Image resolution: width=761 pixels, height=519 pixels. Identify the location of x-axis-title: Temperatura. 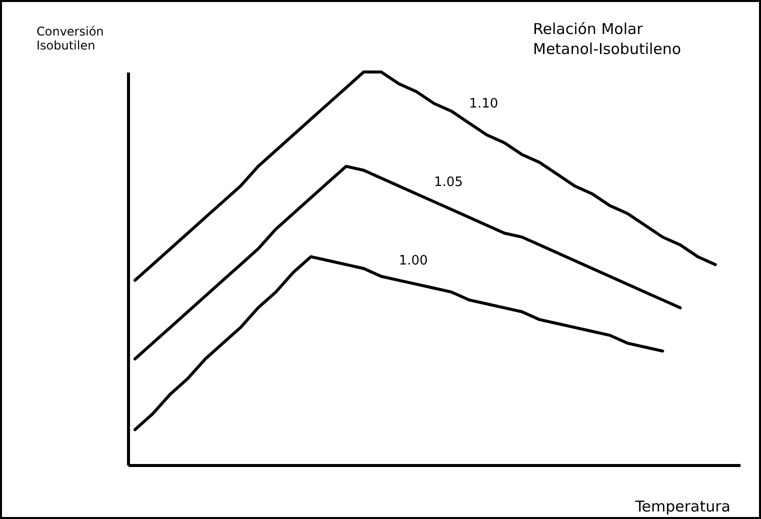
(682, 507).